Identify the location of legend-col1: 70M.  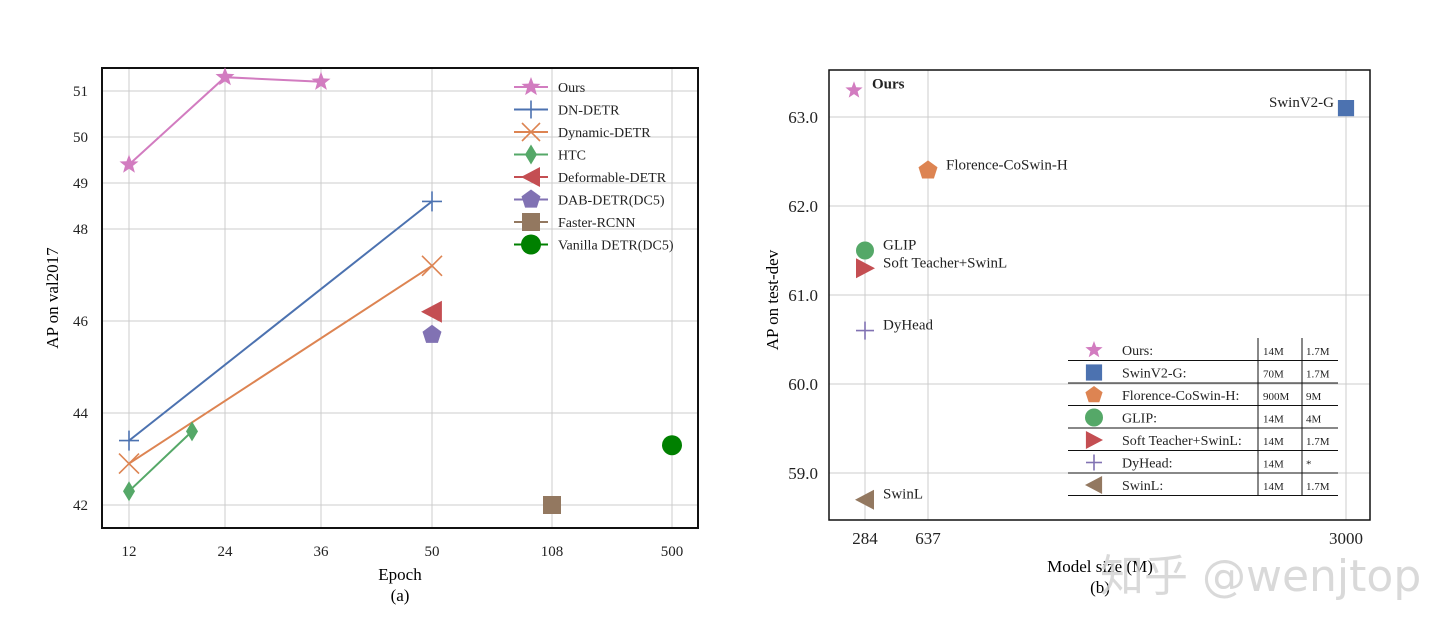
(1273, 375).